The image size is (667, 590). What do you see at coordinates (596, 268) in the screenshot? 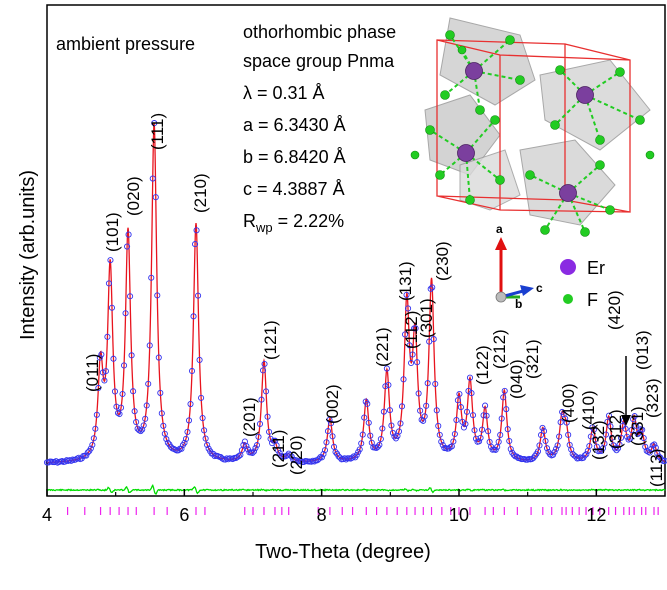
I see `legend-er-label: Er` at bounding box center [596, 268].